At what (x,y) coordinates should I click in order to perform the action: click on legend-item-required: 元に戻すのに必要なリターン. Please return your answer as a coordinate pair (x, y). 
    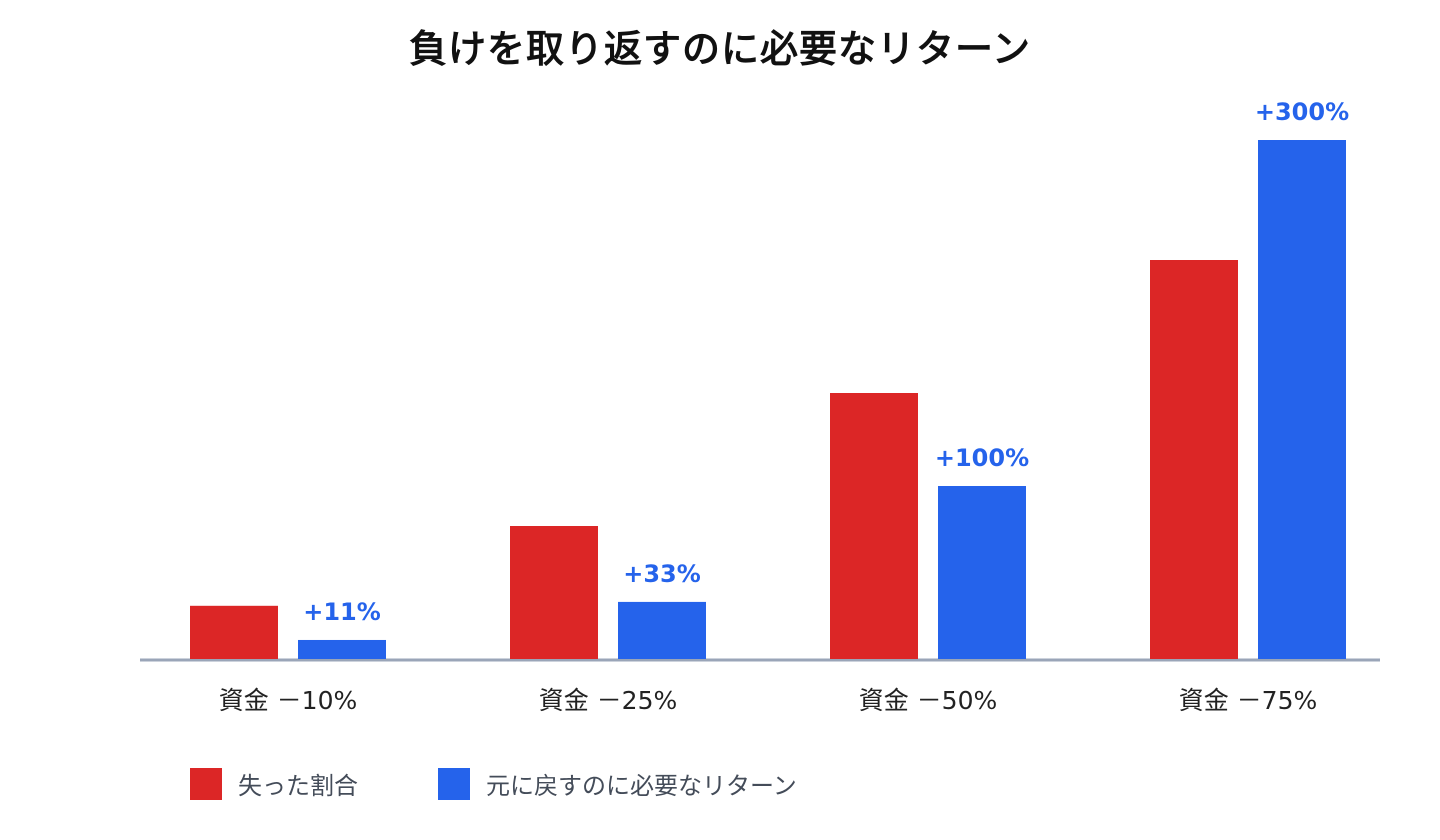
    Looking at the image, I should click on (617, 783).